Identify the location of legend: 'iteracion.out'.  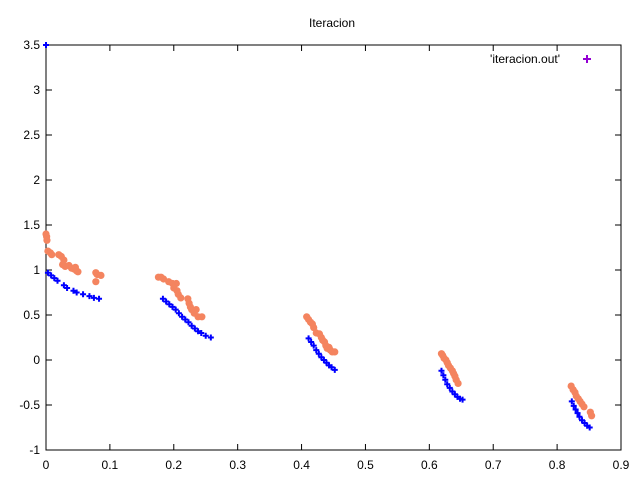
(540, 59).